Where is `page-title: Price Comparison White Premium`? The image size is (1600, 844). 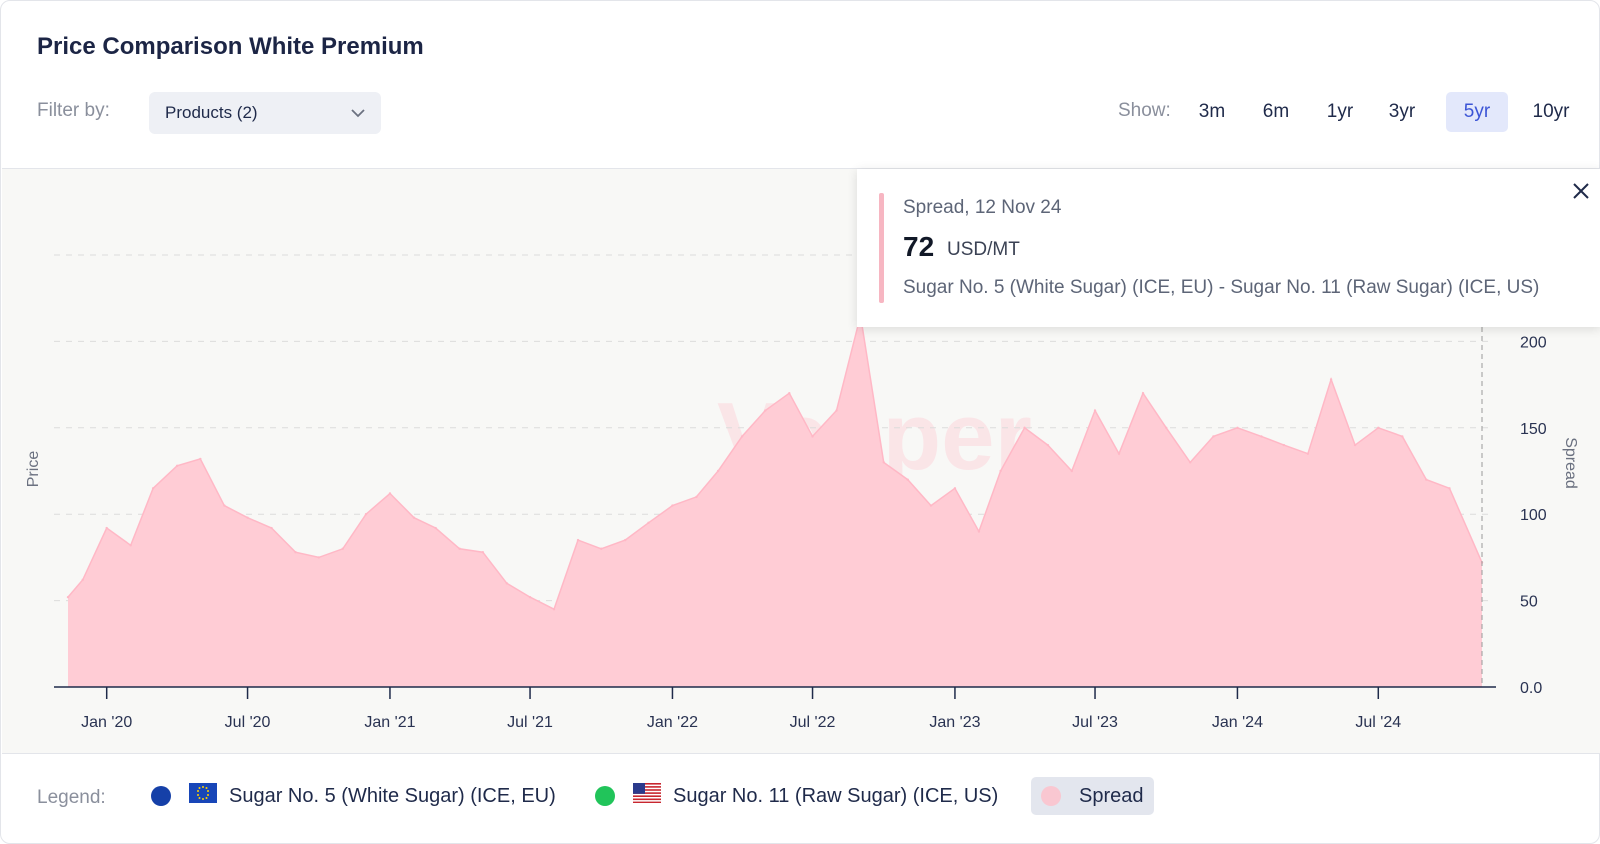 page-title: Price Comparison White Premium is located at coordinates (230, 46).